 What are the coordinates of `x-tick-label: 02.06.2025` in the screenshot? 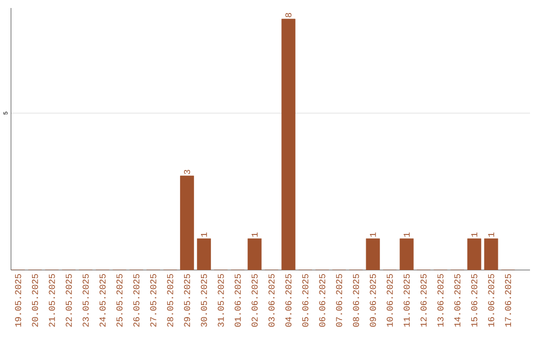 It's located at (255, 300).